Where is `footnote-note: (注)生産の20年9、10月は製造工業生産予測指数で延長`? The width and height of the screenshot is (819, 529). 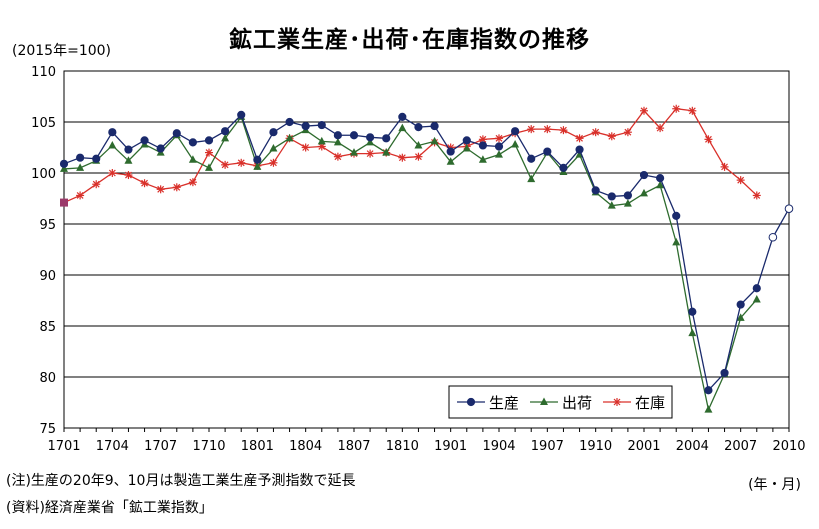
footnote-note: (注)生産の20年9、10月は製造工業生産予測指数で延長 is located at coordinates (181, 481).